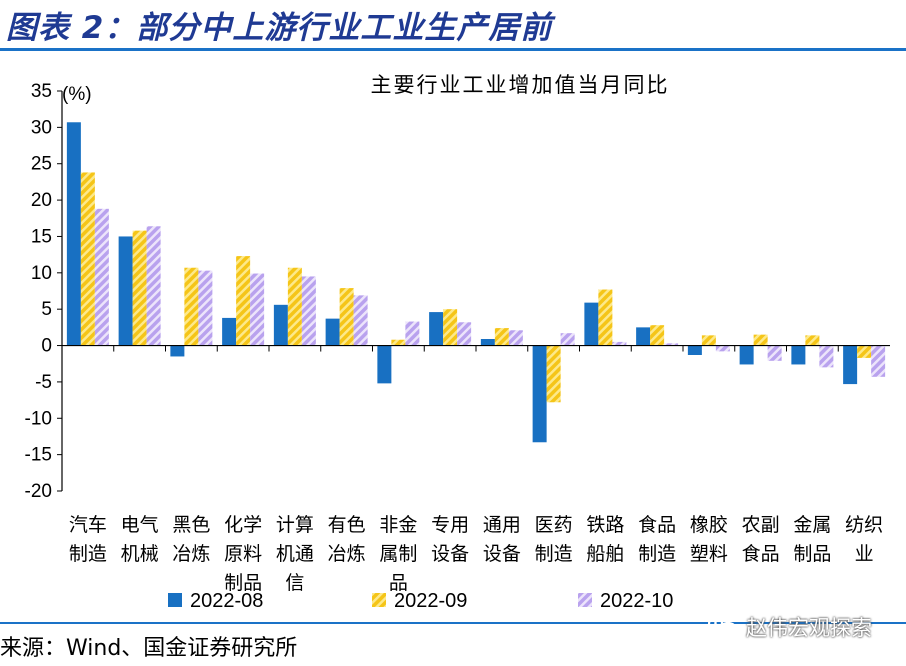 The image size is (906, 666). I want to click on category-label: 信, so click(294, 583).